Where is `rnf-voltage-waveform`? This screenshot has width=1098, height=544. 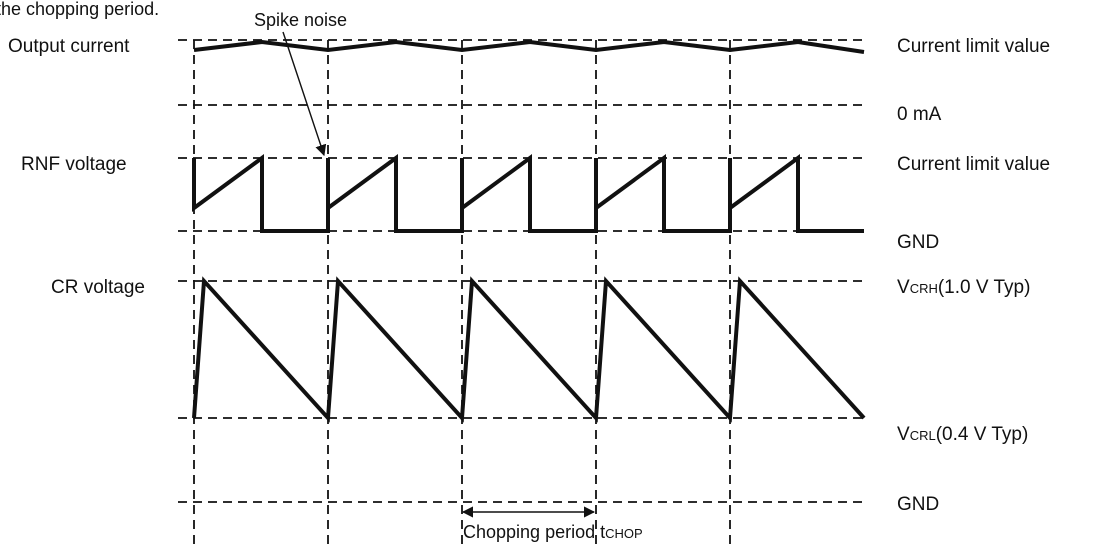
rnf-voltage-waveform is located at coordinates (528, 193).